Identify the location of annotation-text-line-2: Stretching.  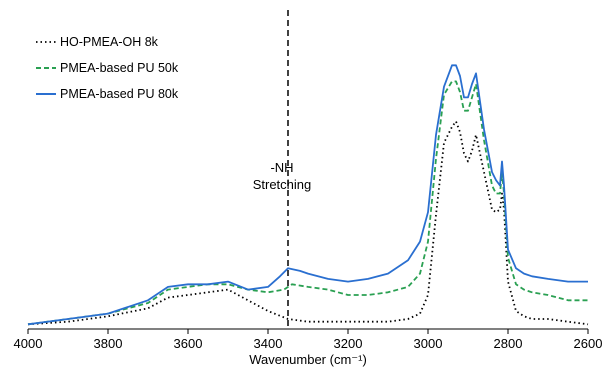
(282, 184).